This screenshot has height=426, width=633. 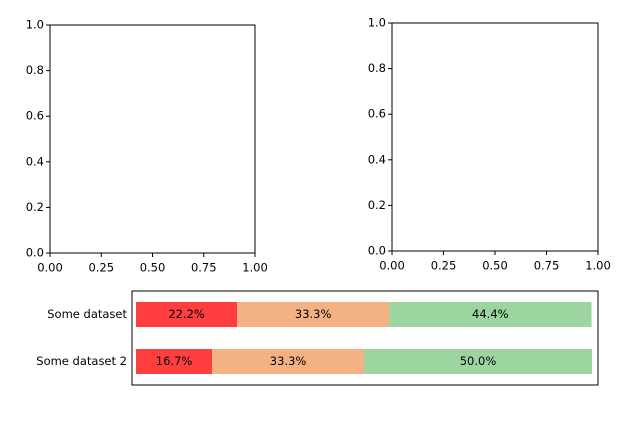 I want to click on value-label: 22.2%, so click(x=186, y=314).